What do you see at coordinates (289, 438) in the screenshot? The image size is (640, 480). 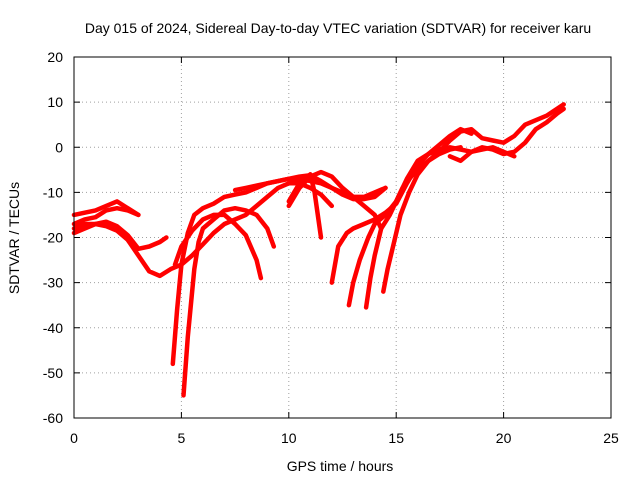 I see `x-tick-label: 10` at bounding box center [289, 438].